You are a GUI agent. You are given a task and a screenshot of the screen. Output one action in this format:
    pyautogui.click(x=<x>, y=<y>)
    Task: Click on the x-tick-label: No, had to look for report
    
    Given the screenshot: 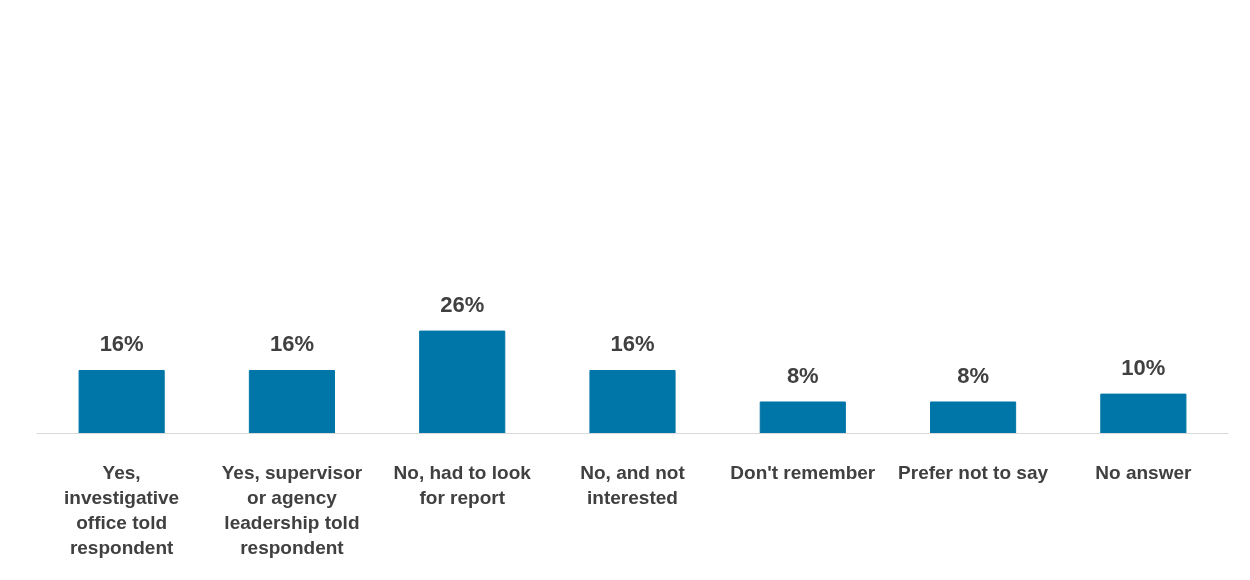 What is the action you would take?
    pyautogui.click(x=462, y=484)
    